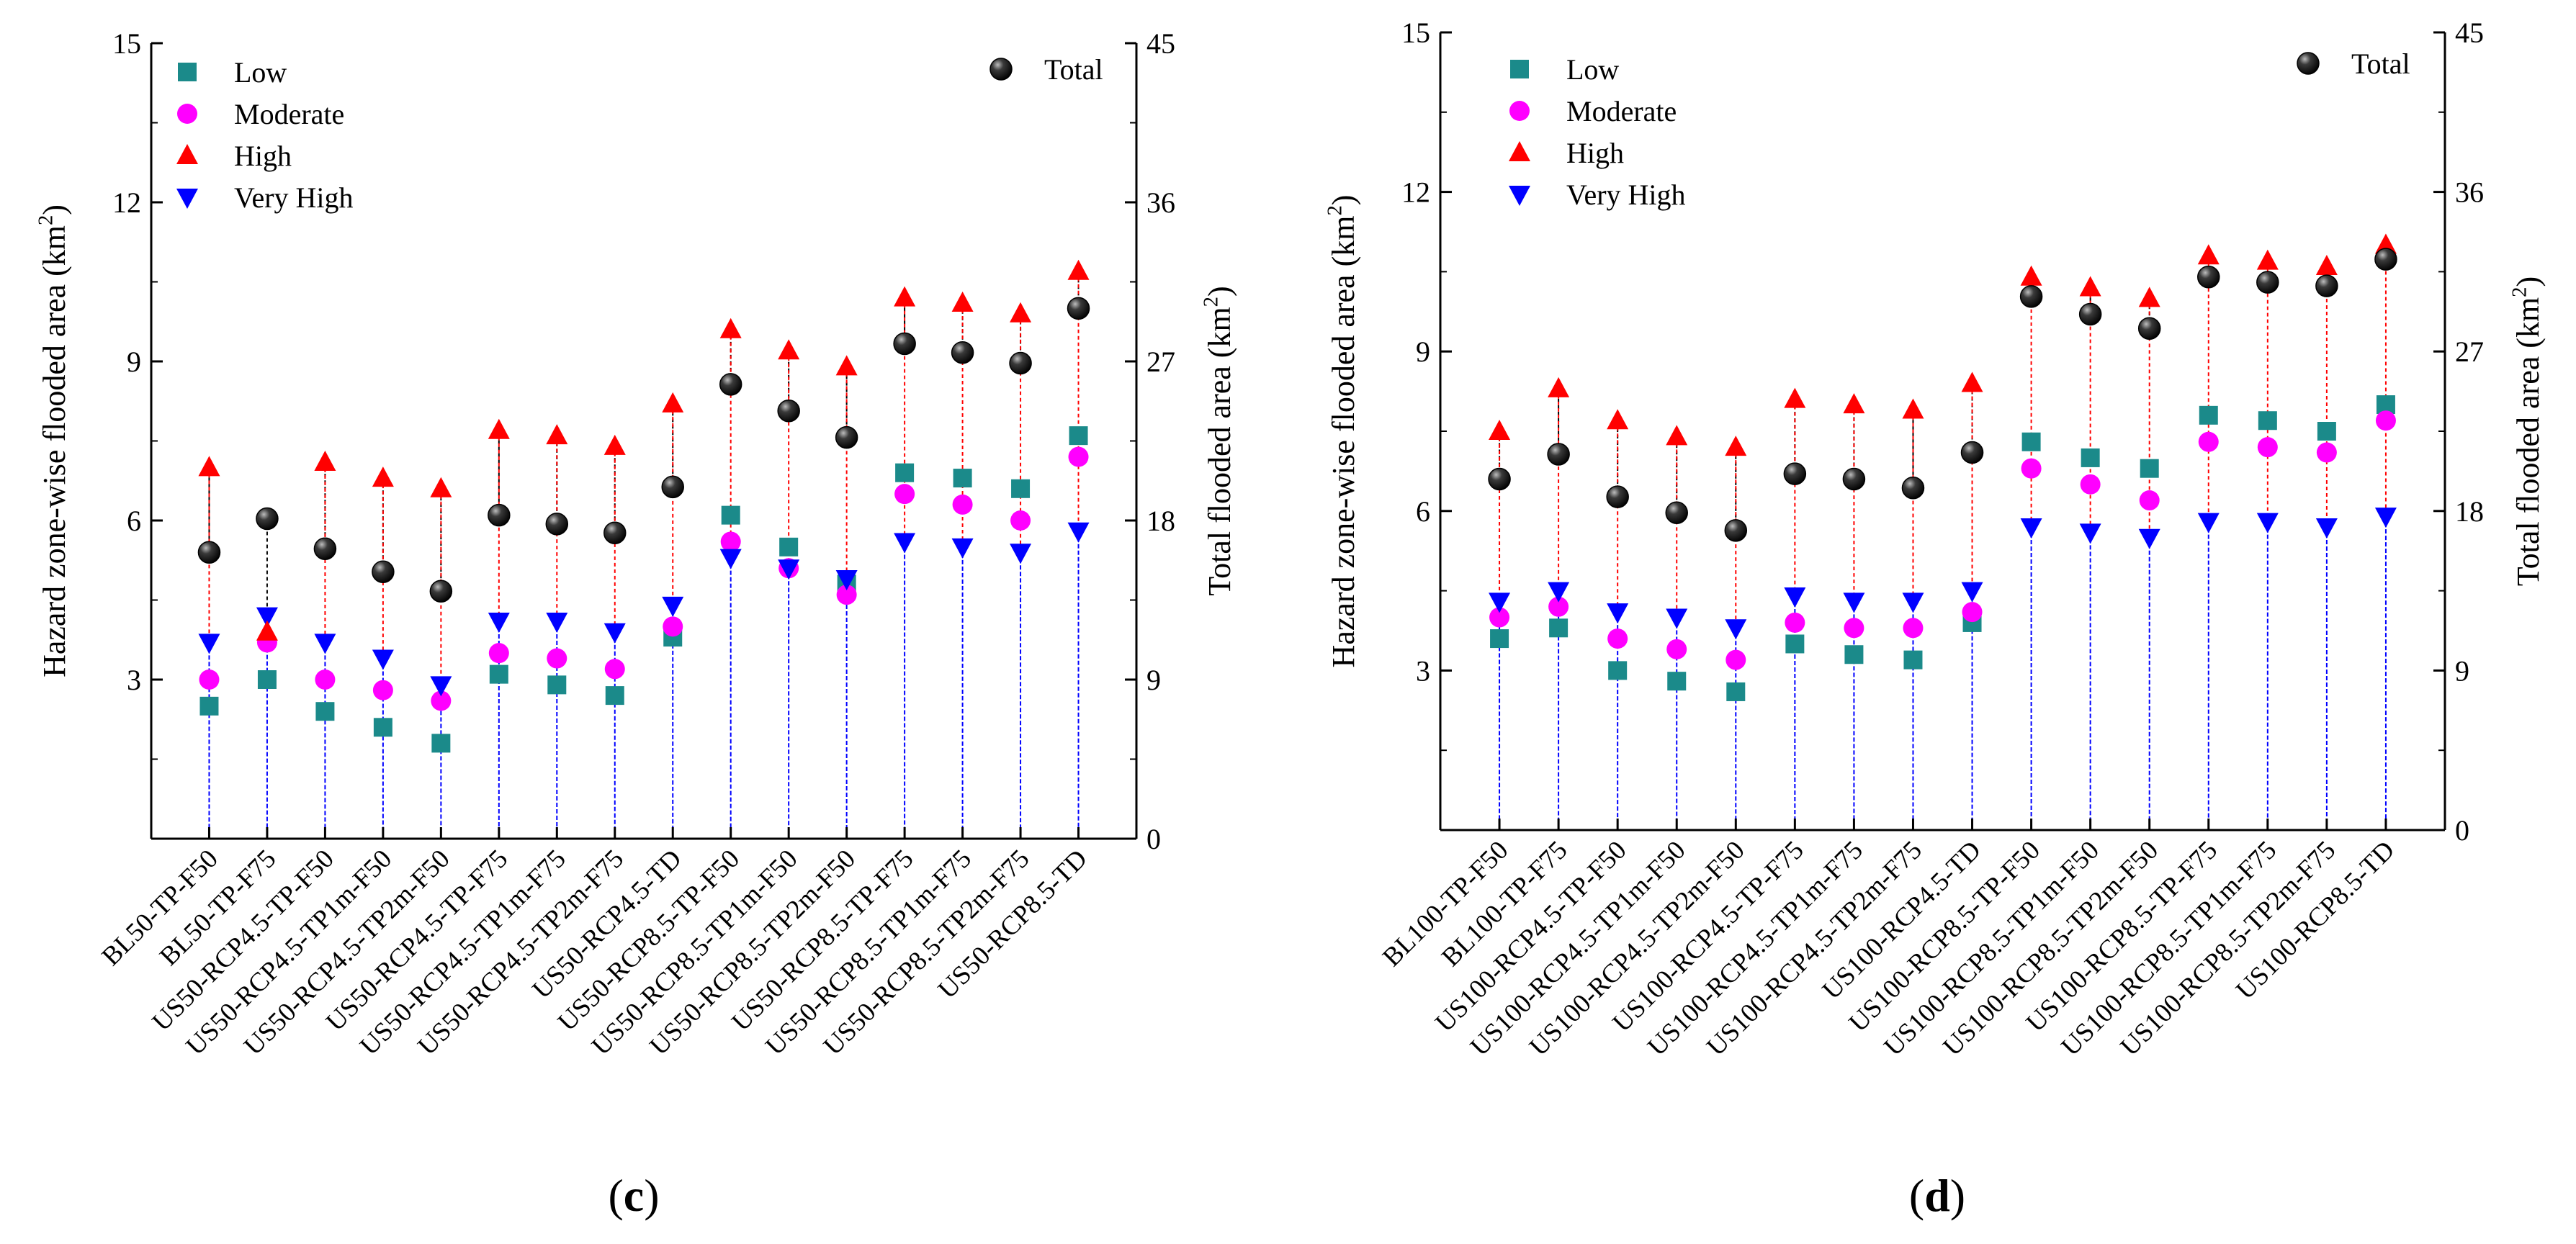 This screenshot has width=2576, height=1244. I want to click on y-axis-left-title: Hazard zone-wise flooded area (km2), so click(53, 441).